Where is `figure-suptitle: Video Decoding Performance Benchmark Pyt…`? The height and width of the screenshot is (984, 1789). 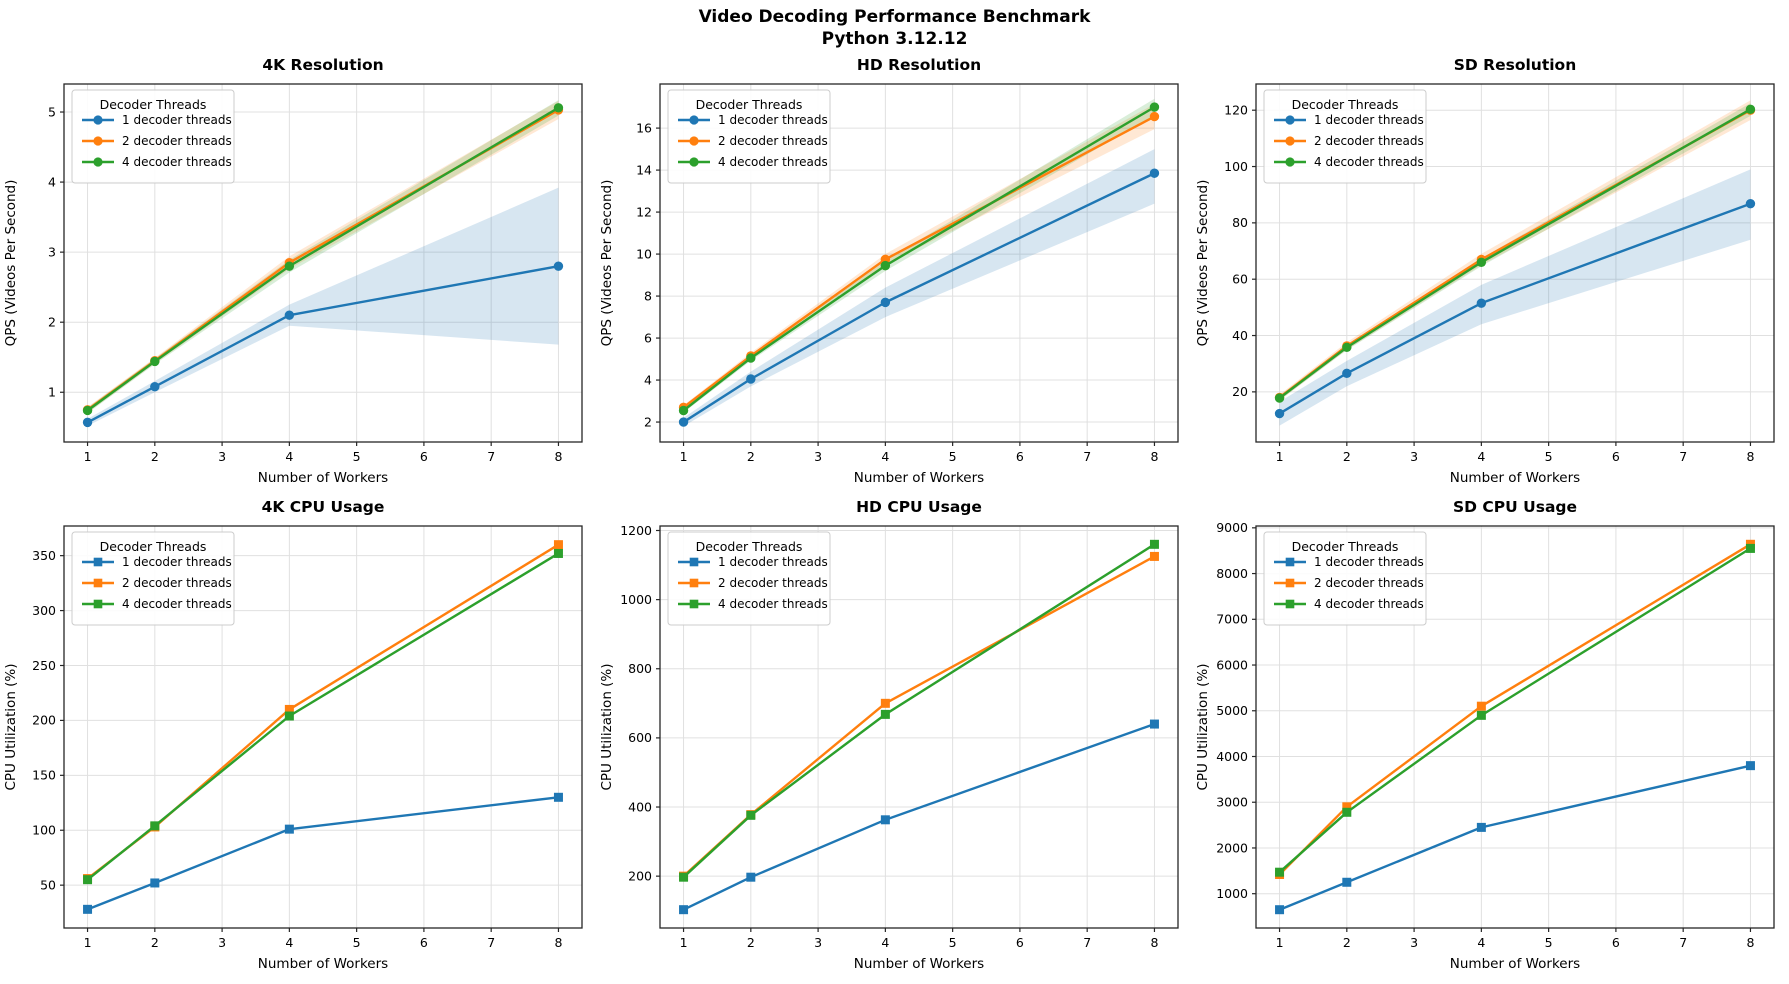
figure-suptitle: Video Decoding Performance Benchmark Pyt… is located at coordinates (894, 25).